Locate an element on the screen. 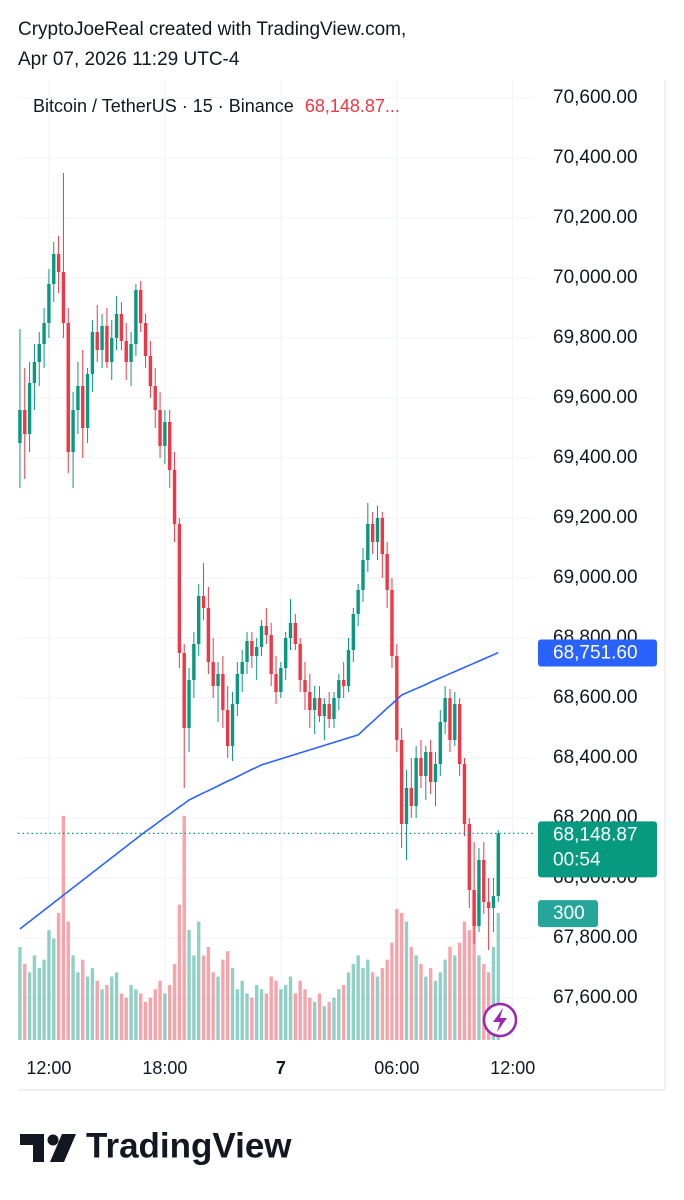  y-tick-label: 70,600.00 is located at coordinates (595, 97).